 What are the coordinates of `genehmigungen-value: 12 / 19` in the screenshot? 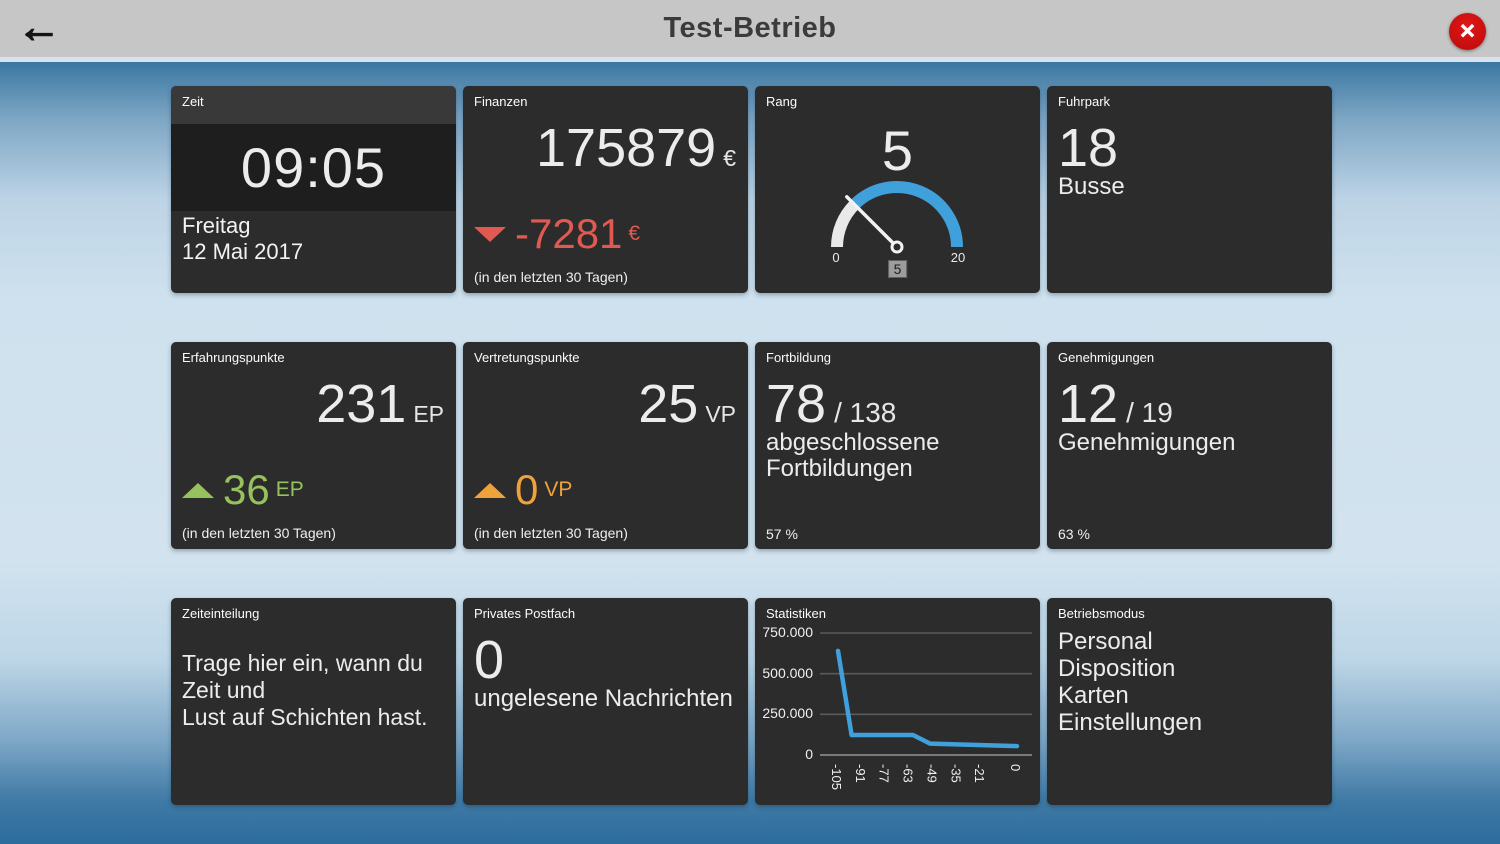 It's located at (1115, 404).